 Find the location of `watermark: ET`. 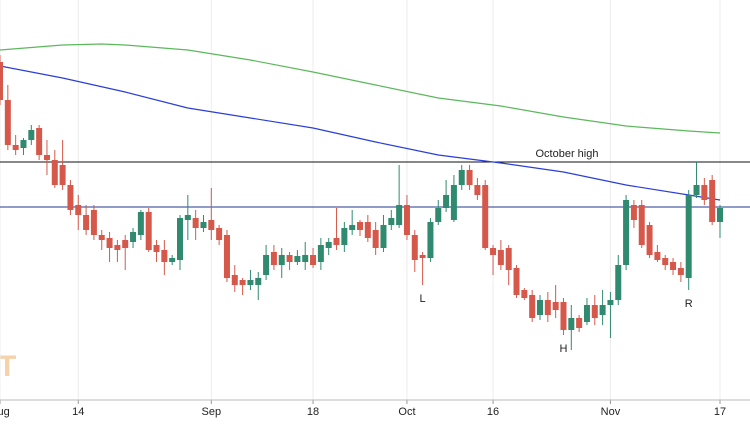

watermark: ET is located at coordinates (8, 366).